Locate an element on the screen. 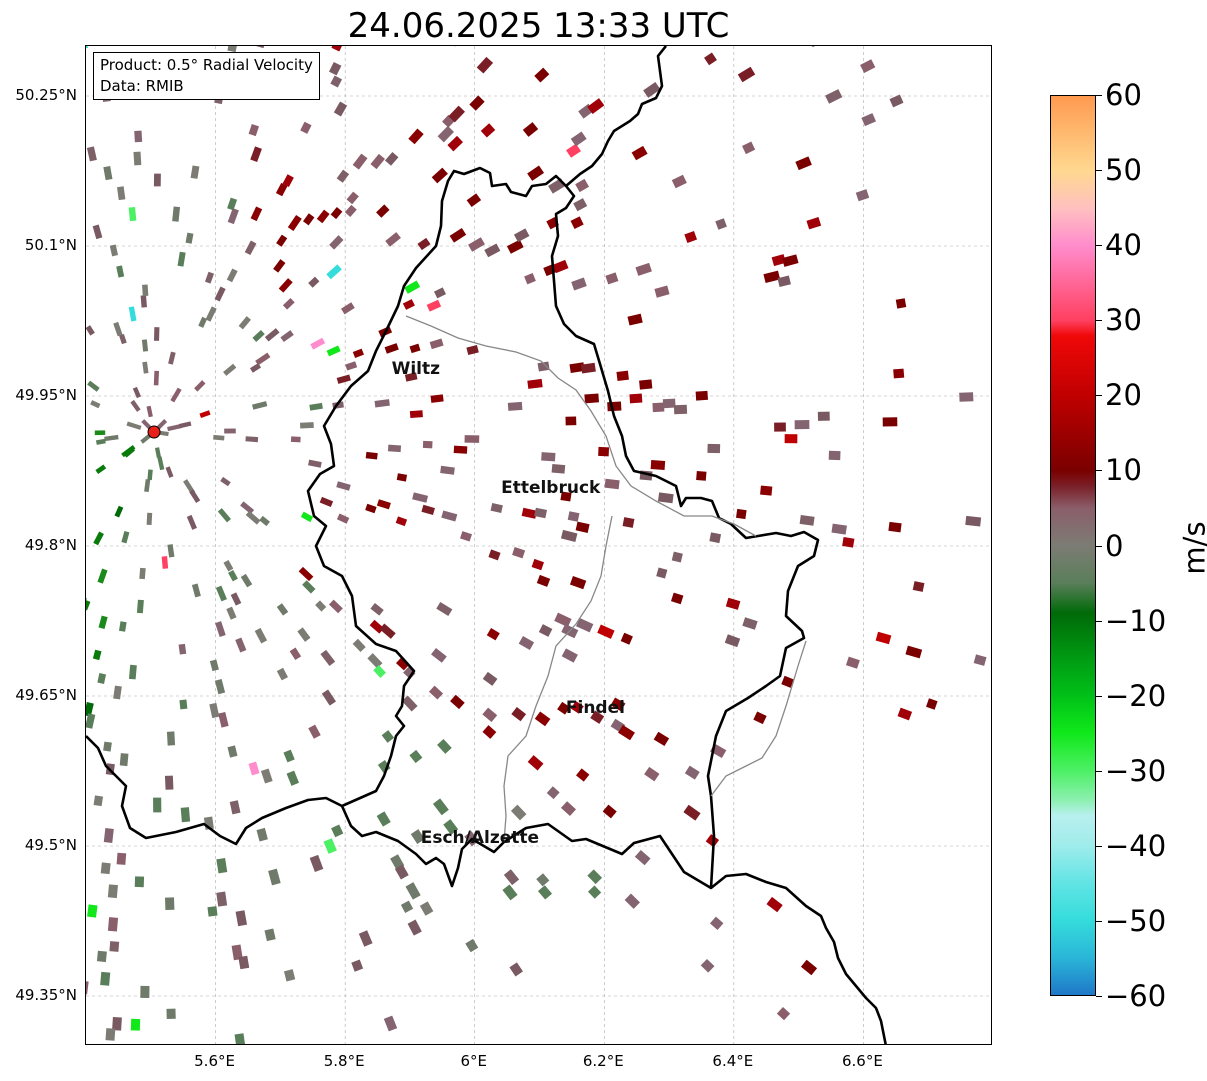 The height and width of the screenshot is (1081, 1207). lat-tick-label: 49.35°N is located at coordinates (46, 995).